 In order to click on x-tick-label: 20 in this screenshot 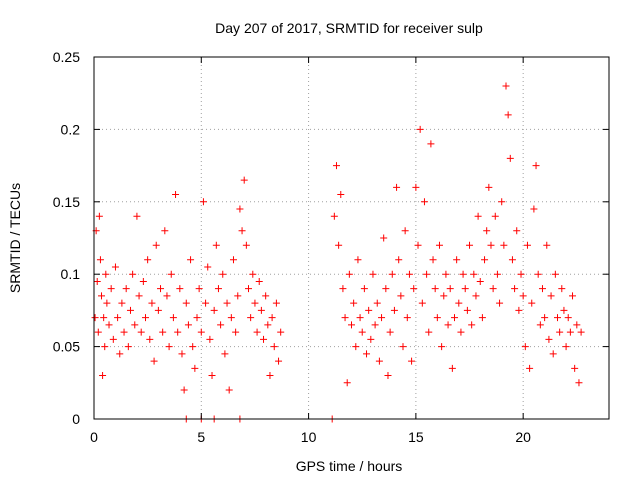, I will do `click(523, 437)`.